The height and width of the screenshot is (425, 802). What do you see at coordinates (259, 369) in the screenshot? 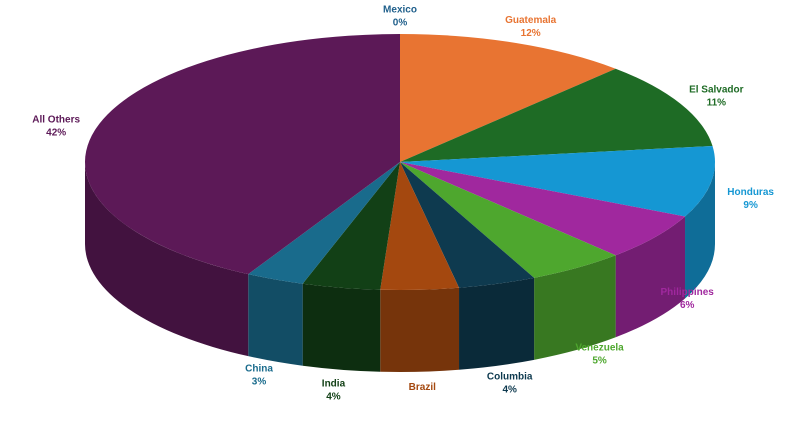
I see `slice-label: China` at bounding box center [259, 369].